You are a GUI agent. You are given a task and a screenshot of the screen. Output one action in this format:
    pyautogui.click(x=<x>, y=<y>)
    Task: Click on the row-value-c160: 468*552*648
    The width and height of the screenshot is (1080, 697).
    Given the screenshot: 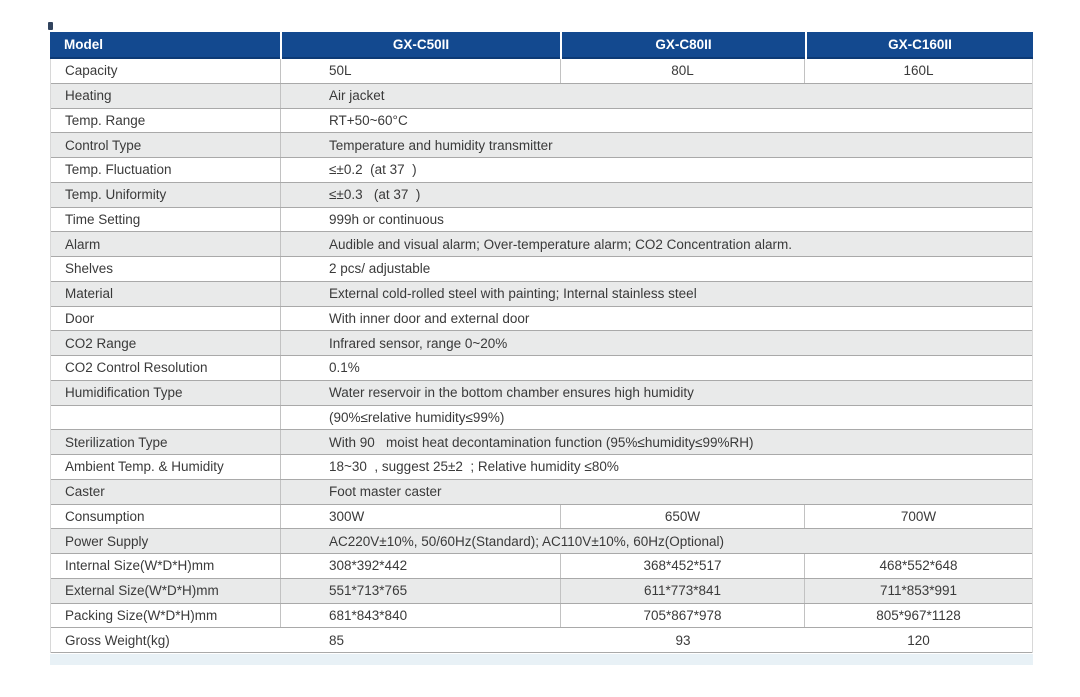 What is the action you would take?
    pyautogui.click(x=918, y=566)
    